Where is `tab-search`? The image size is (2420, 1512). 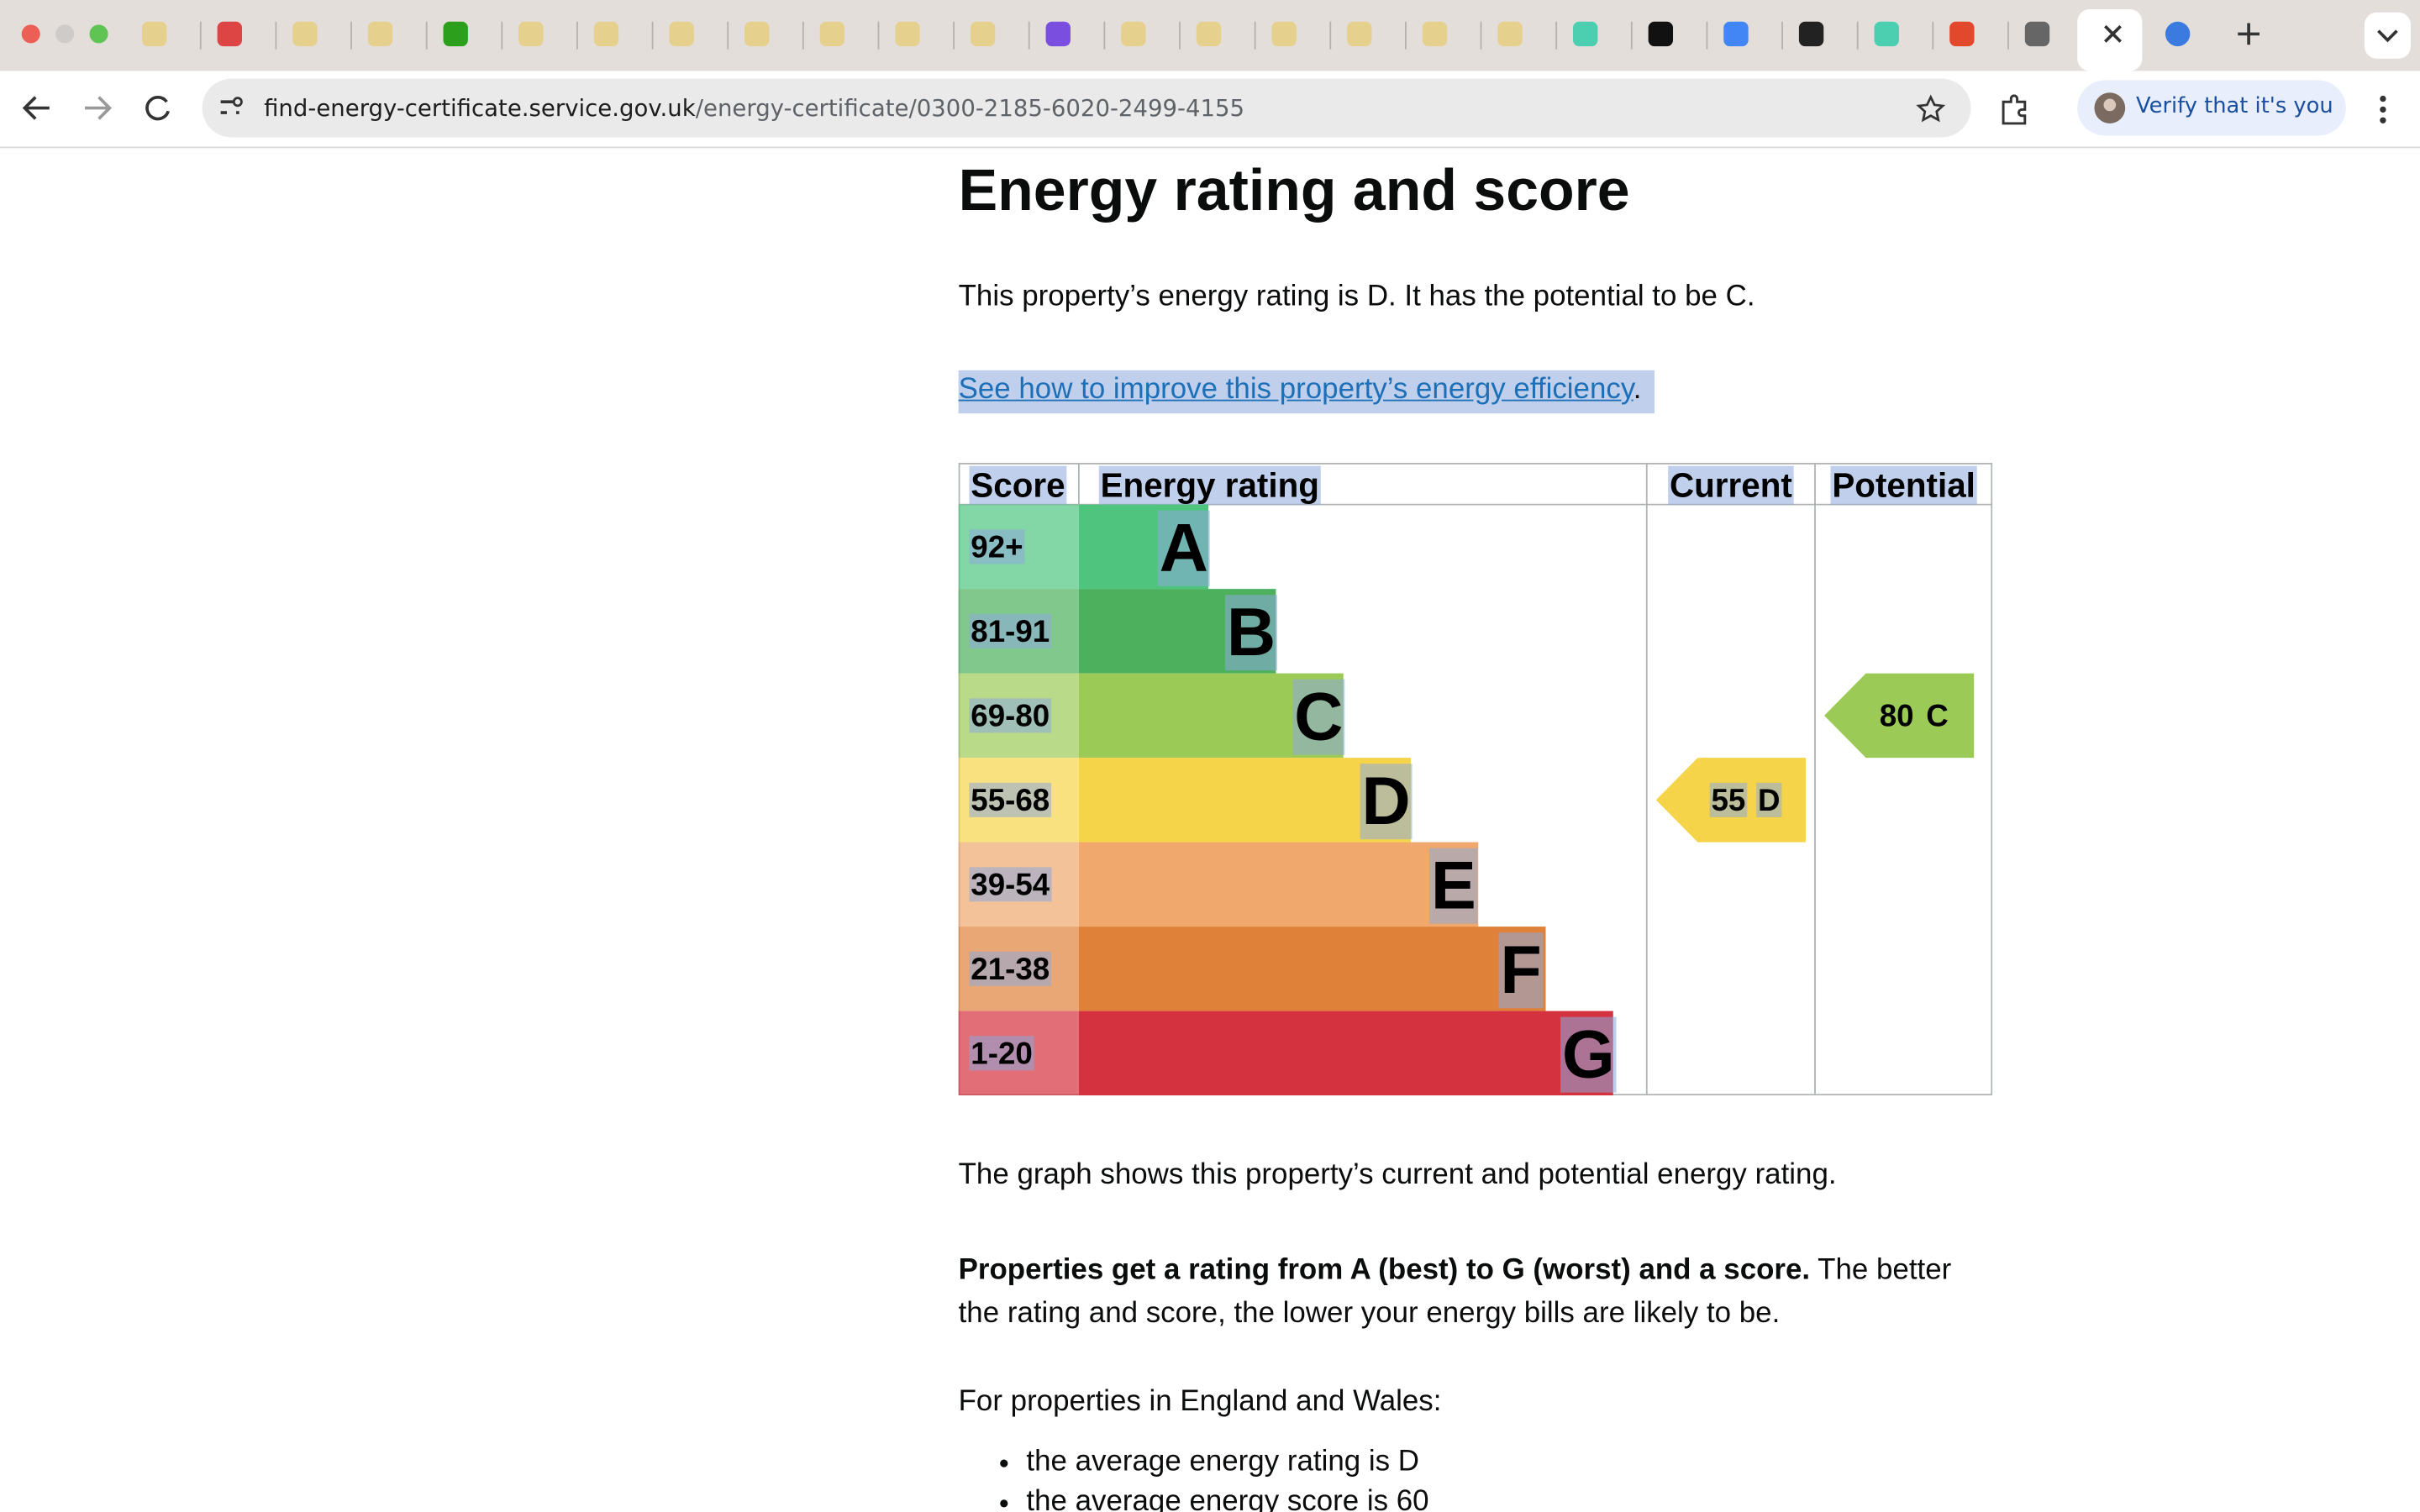
tab-search is located at coordinates (2388, 35).